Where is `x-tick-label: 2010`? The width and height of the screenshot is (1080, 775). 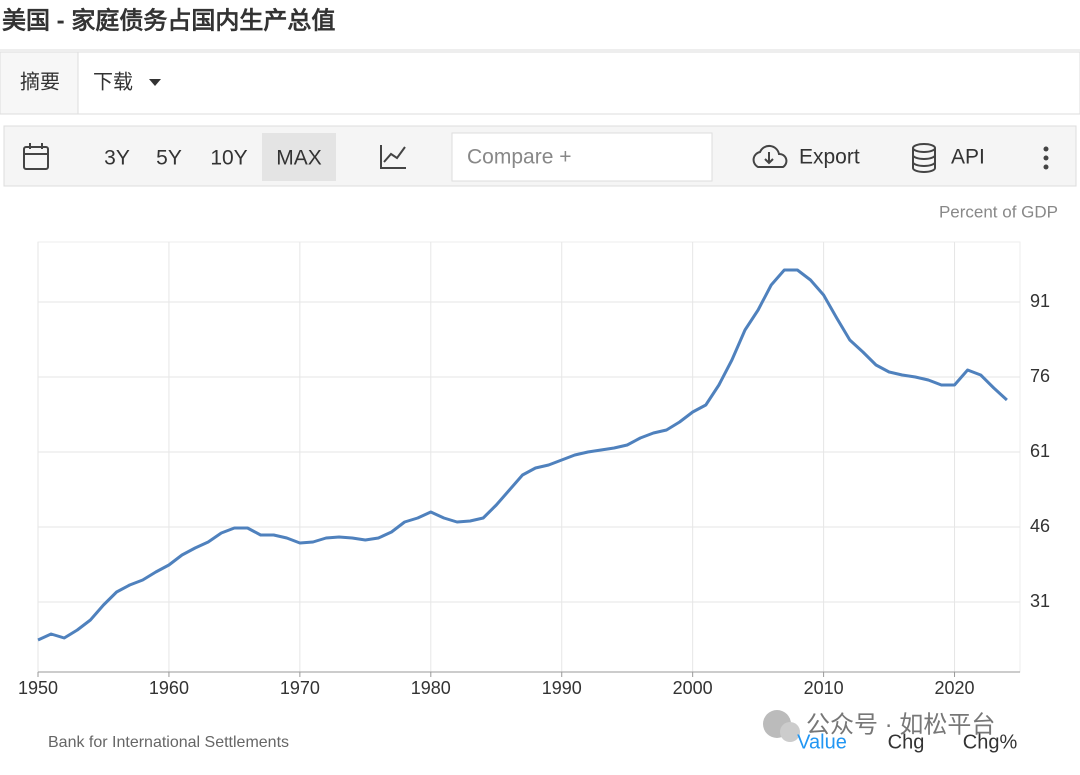
x-tick-label: 2010 is located at coordinates (824, 688).